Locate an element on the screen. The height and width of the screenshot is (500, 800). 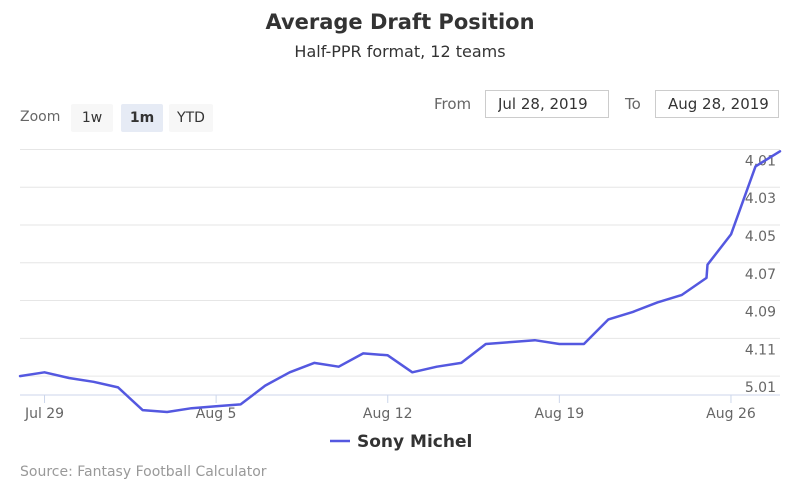
y-tick-label: 4.07 is located at coordinates (760, 275).